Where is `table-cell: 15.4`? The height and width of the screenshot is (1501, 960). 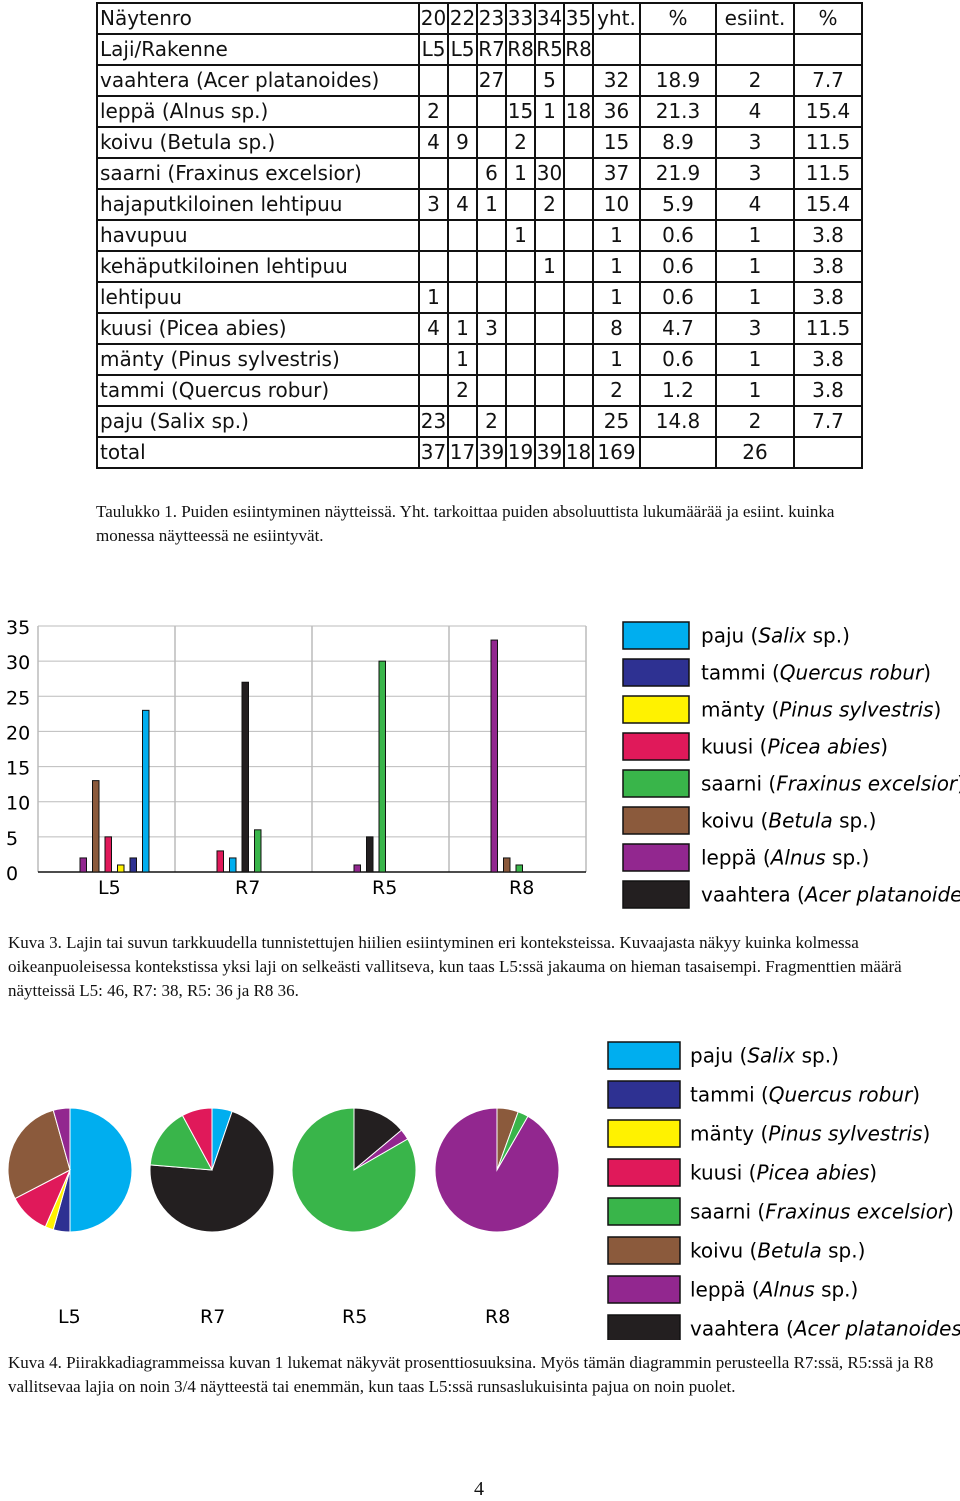 table-cell: 15.4 is located at coordinates (828, 204).